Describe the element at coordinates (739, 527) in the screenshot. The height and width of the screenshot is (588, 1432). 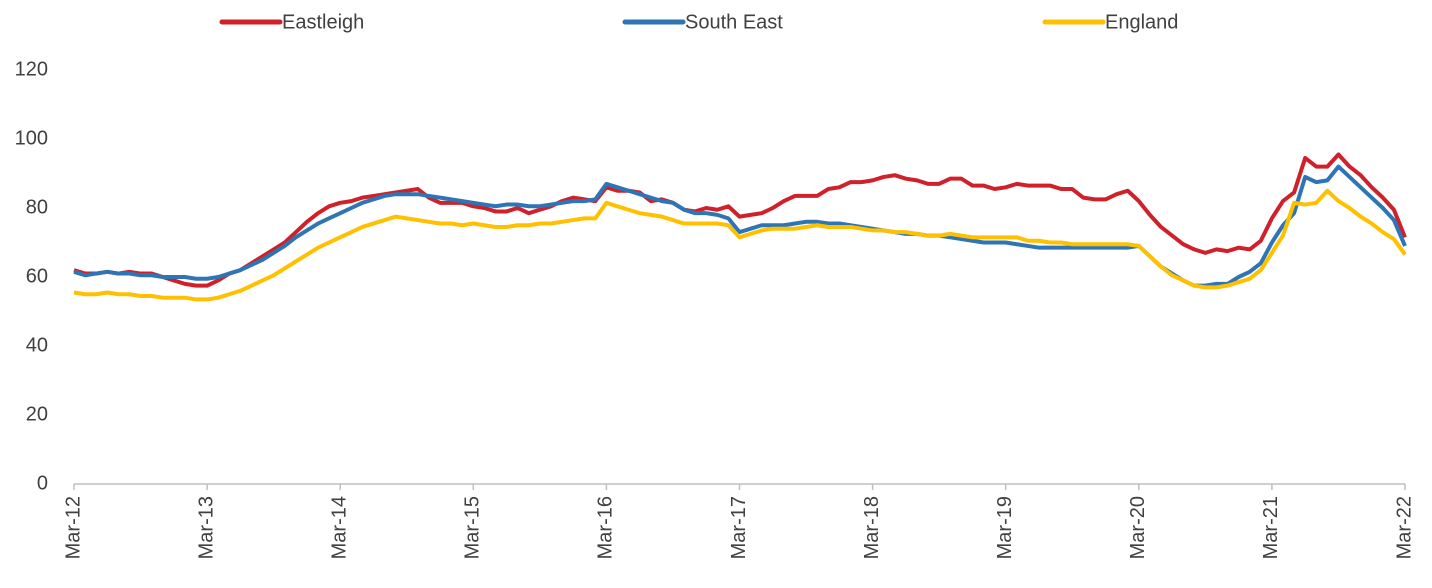
I see `x-tick-label: Mar-17` at that location.